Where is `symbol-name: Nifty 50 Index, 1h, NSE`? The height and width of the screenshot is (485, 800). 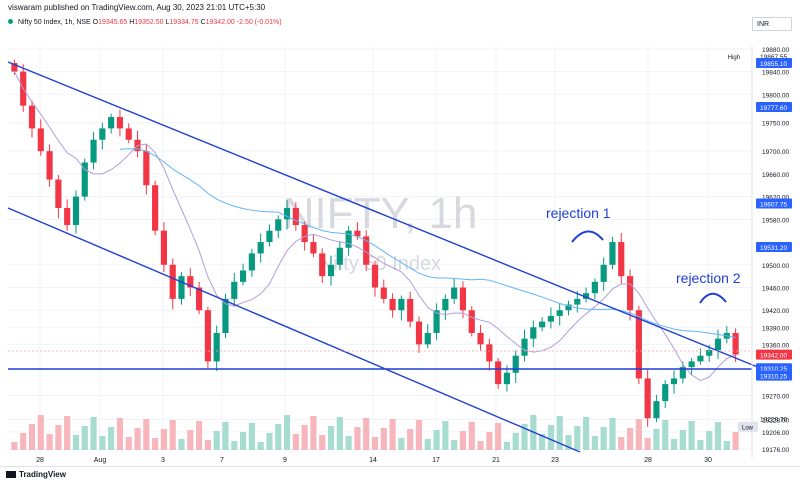
symbol-name: Nifty 50 Index, 1h, NSE is located at coordinates (54, 22).